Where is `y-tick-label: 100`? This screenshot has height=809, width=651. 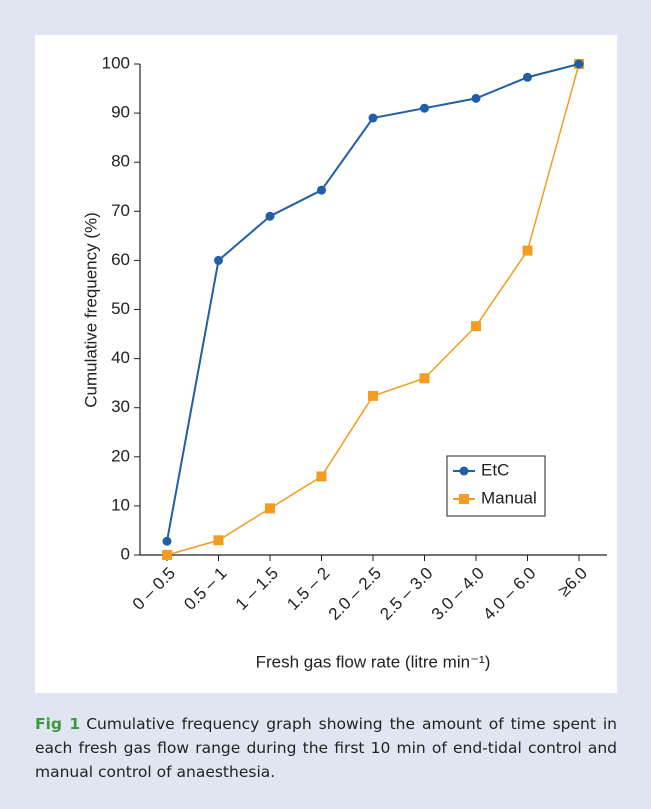 y-tick-label: 100 is located at coordinates (116, 62).